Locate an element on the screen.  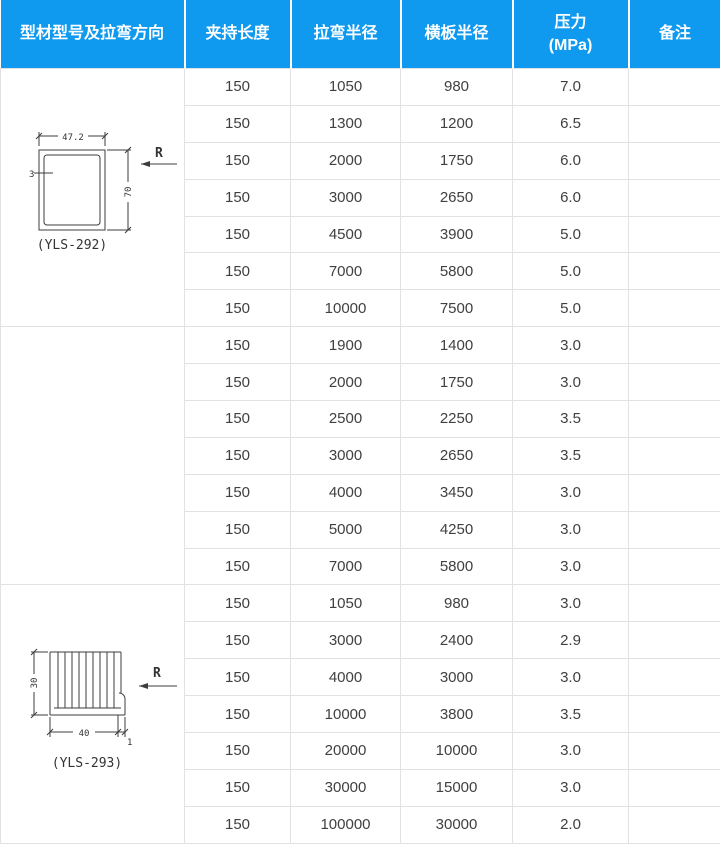
bend-radius-cell: 1300 is located at coordinates (346, 123).